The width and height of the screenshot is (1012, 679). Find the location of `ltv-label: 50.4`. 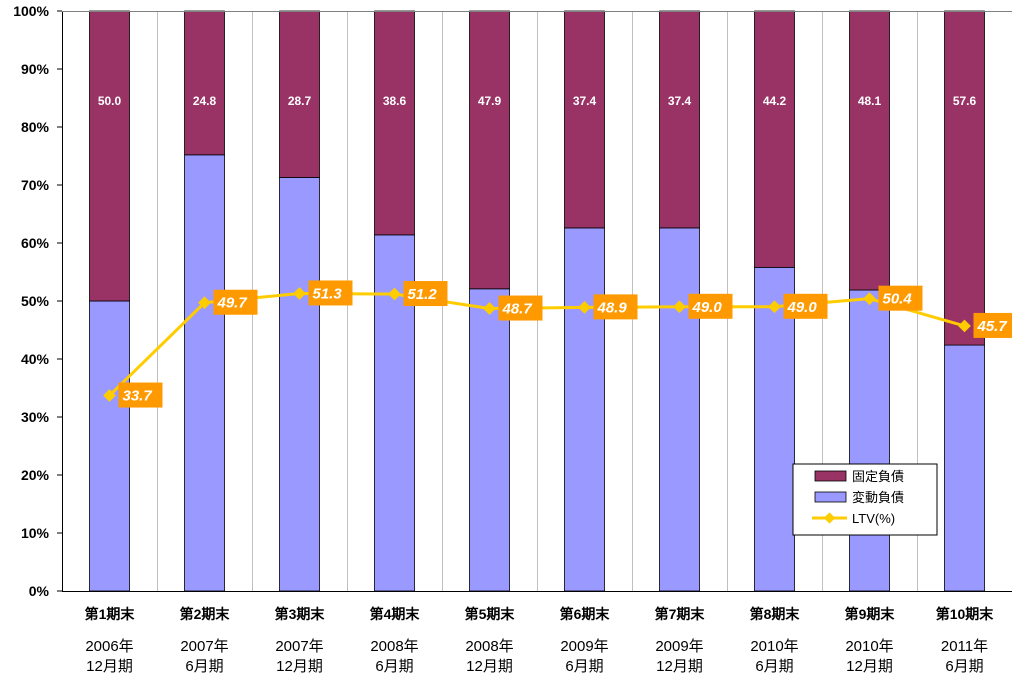

ltv-label: 50.4 is located at coordinates (898, 299).